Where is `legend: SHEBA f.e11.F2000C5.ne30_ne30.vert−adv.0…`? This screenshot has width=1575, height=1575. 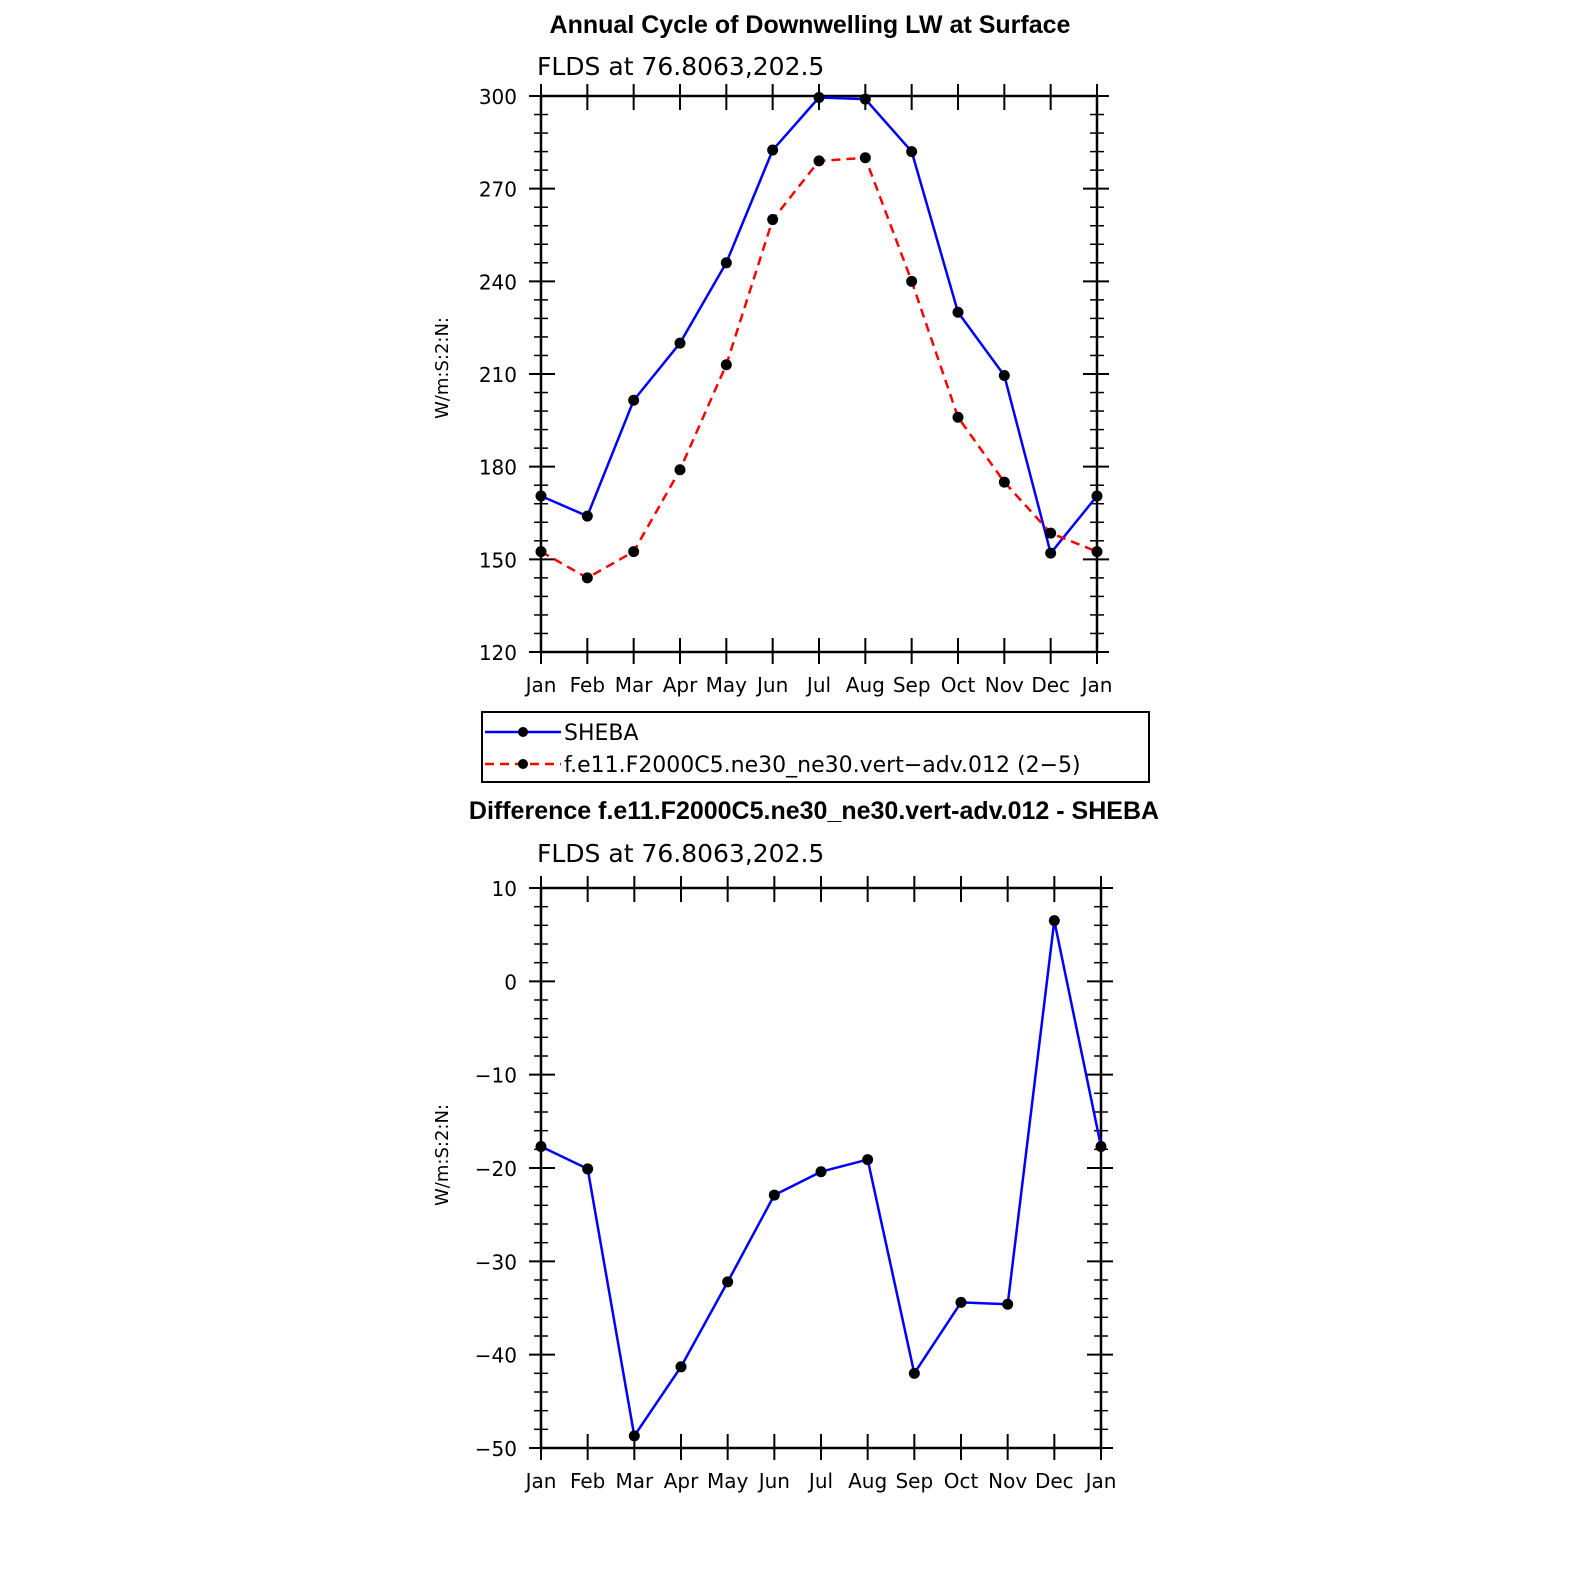
legend: SHEBA f.e11.F2000C5.ne30_ne30.vert−adv.0… is located at coordinates (815, 747).